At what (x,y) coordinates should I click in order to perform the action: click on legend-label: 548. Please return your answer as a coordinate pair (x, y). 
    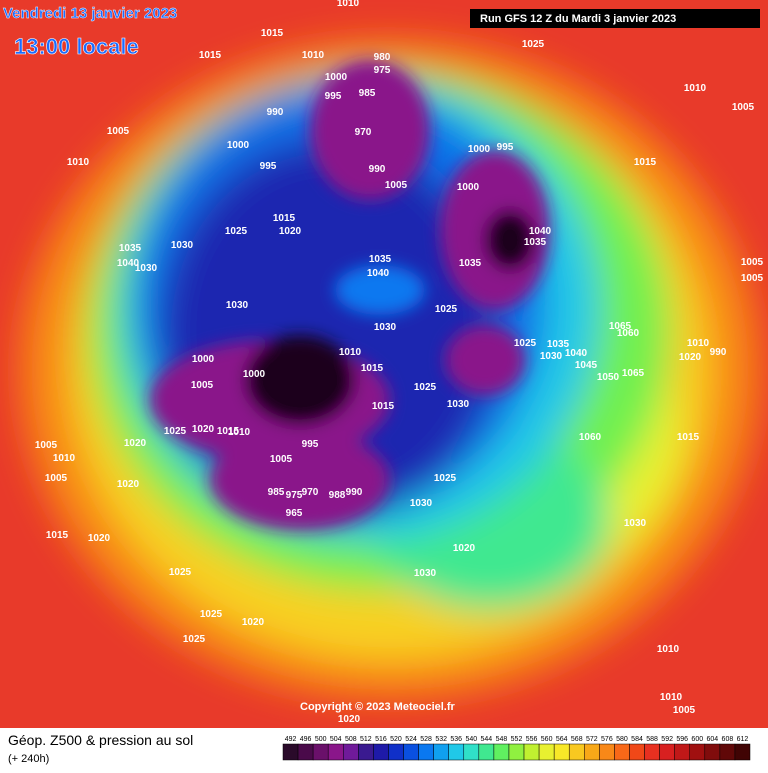
    Looking at the image, I should click on (502, 739).